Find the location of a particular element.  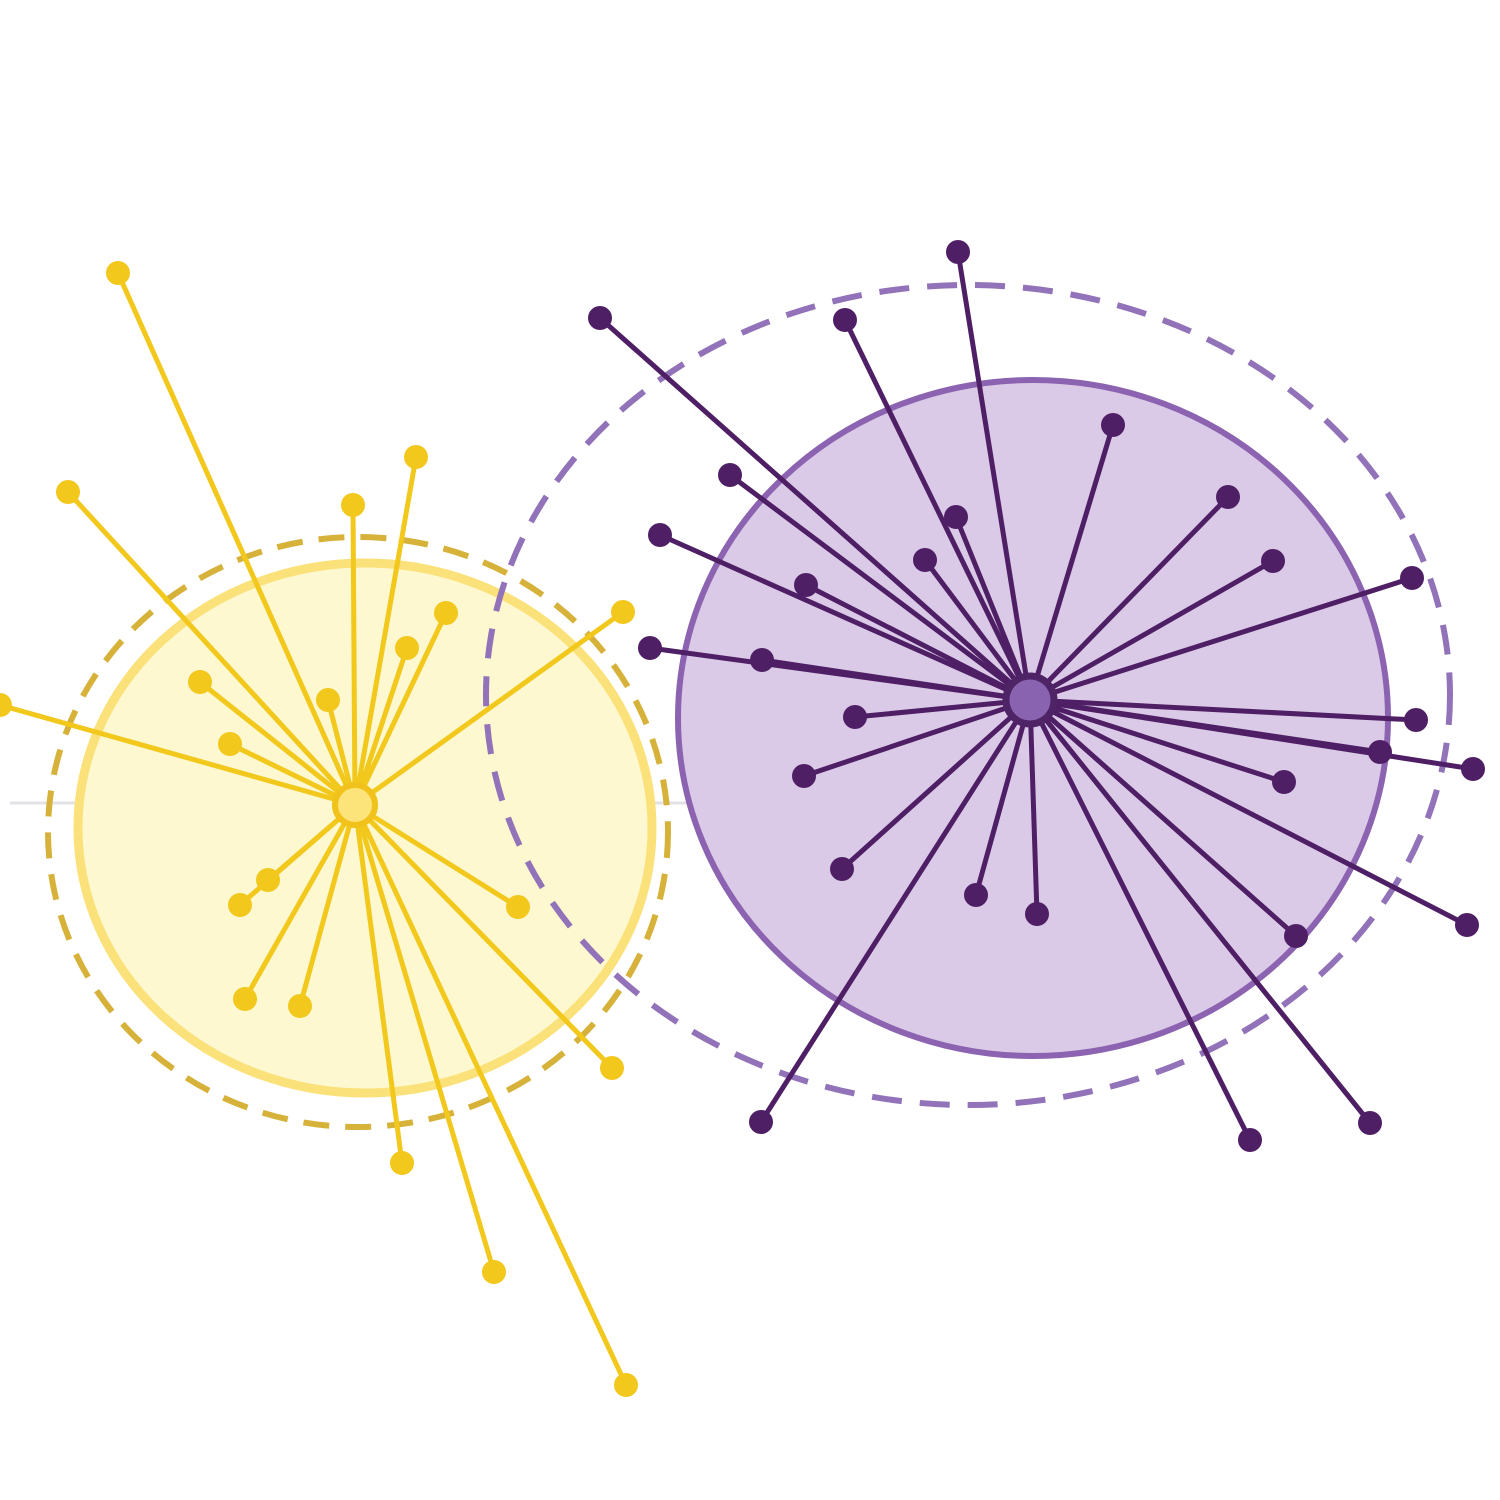

purple-hub is located at coordinates (1030, 700).